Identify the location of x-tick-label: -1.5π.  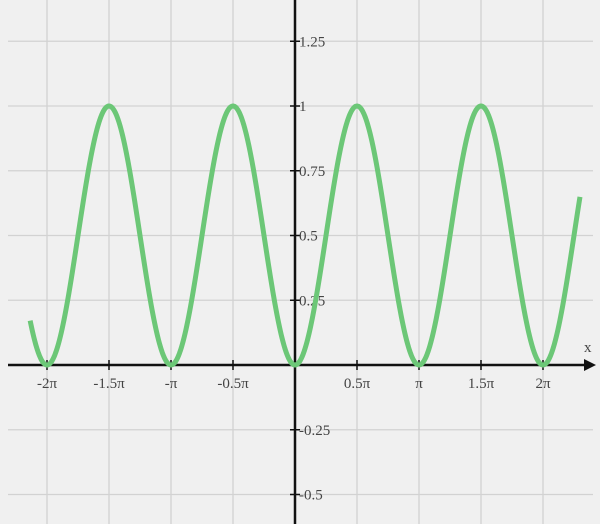
(109, 384).